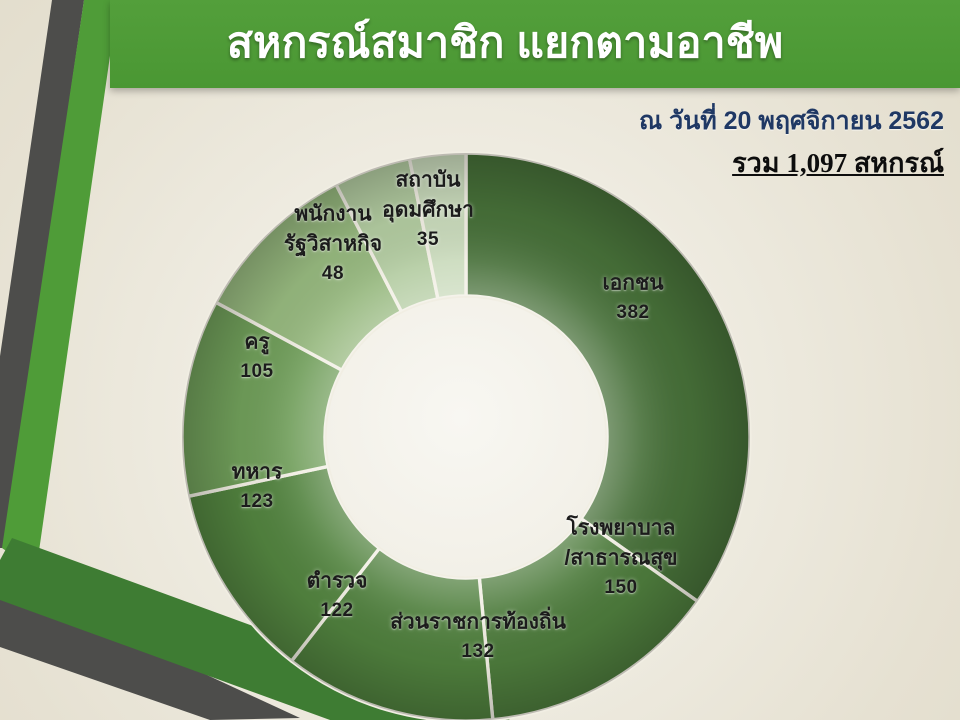 This screenshot has height=720, width=960. Describe the element at coordinates (333, 244) in the screenshot. I see `slice-label-6-line-1: รัฐวิสาหกิจ` at that location.